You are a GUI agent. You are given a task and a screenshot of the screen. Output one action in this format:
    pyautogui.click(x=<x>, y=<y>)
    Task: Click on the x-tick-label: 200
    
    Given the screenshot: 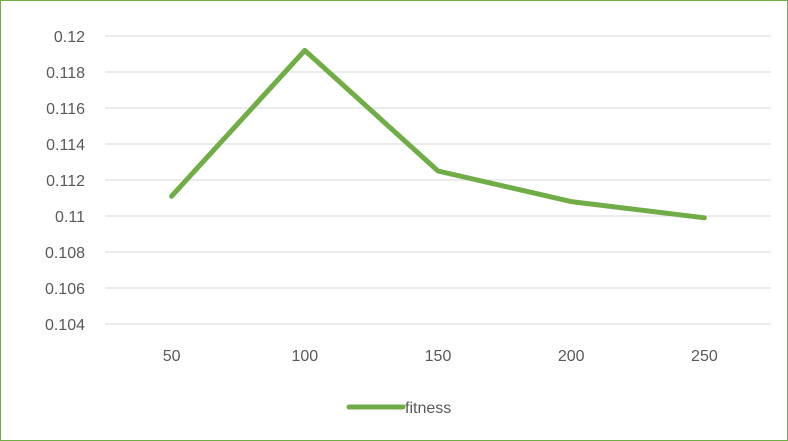 What is the action you would take?
    pyautogui.click(x=571, y=356)
    